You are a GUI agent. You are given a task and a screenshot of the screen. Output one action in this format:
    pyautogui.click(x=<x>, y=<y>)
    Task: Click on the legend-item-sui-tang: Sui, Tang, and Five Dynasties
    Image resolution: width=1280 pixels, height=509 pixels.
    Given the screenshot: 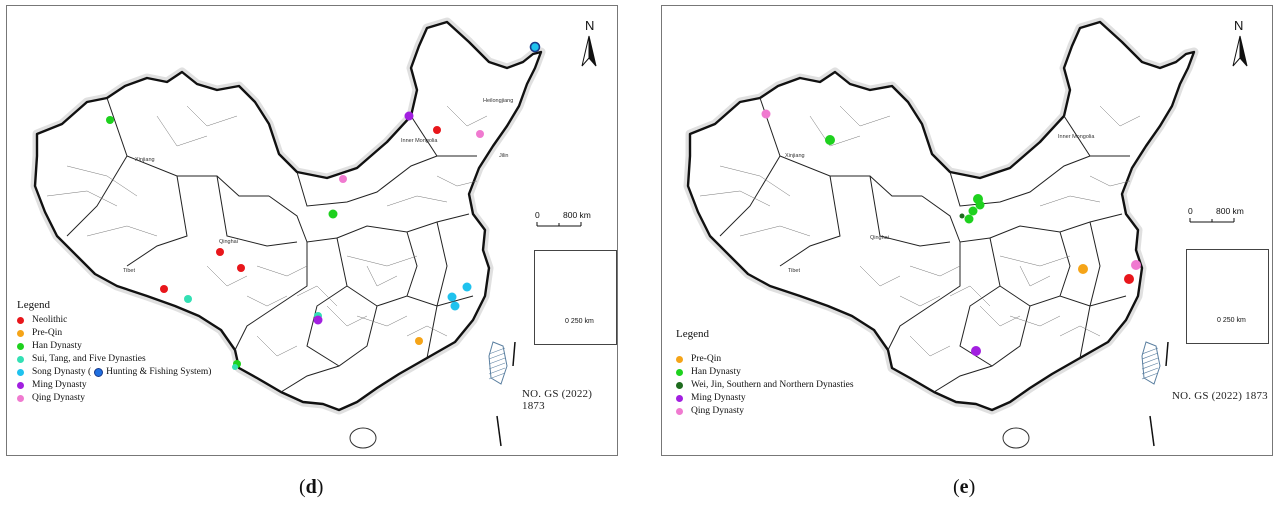 What is the action you would take?
    pyautogui.click(x=114, y=359)
    